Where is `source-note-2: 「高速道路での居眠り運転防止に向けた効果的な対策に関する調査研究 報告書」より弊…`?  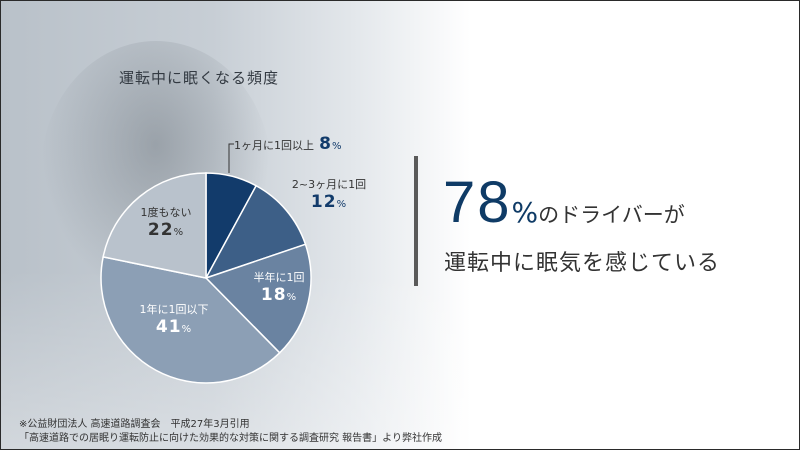 source-note-2: 「高速道路での居眠り運転防止に向けた効果的な対策に関する調査研究 報告書」より弊… is located at coordinates (230, 438).